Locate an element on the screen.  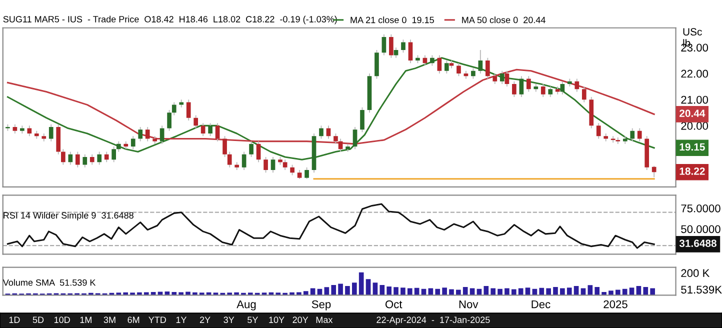
x-tick-label: Nov is located at coordinates (468, 304).